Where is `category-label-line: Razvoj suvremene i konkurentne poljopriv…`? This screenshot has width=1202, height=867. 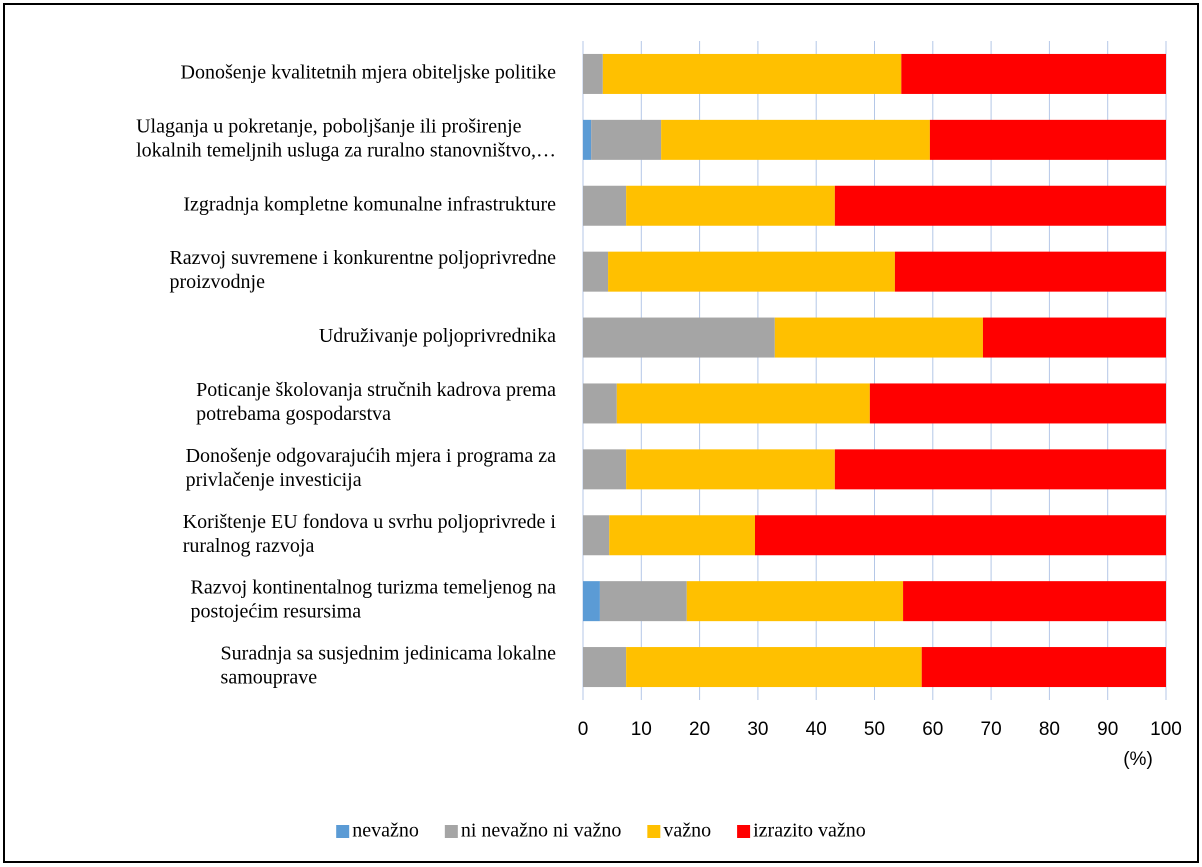
category-label-line: Razvoj suvremene i konkurentne poljopriv… is located at coordinates (362, 258).